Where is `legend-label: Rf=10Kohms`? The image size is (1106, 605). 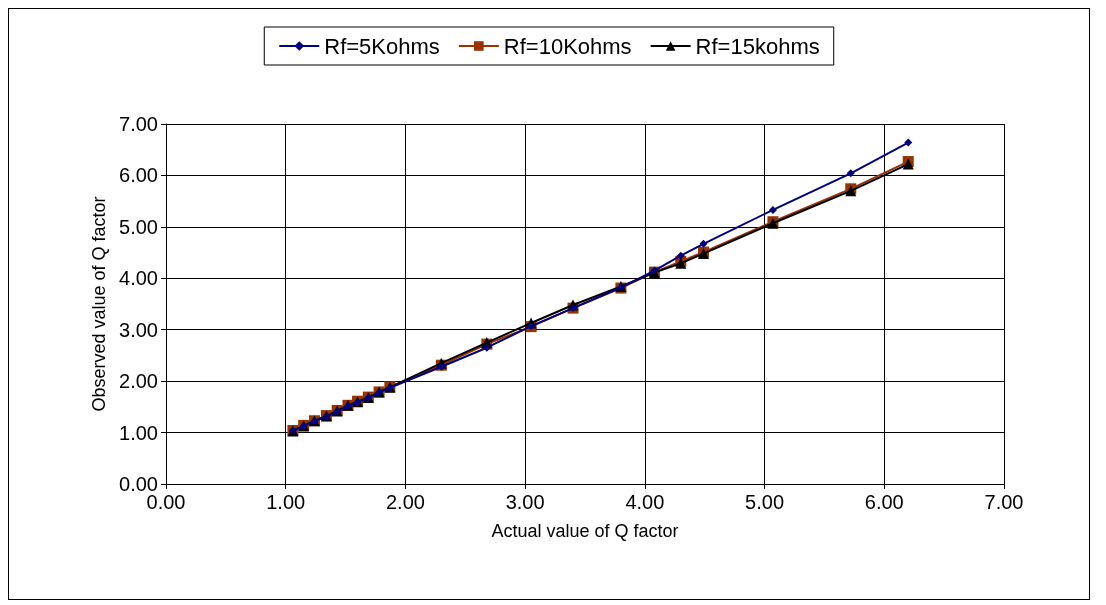
legend-label: Rf=10Kohms is located at coordinates (567, 46).